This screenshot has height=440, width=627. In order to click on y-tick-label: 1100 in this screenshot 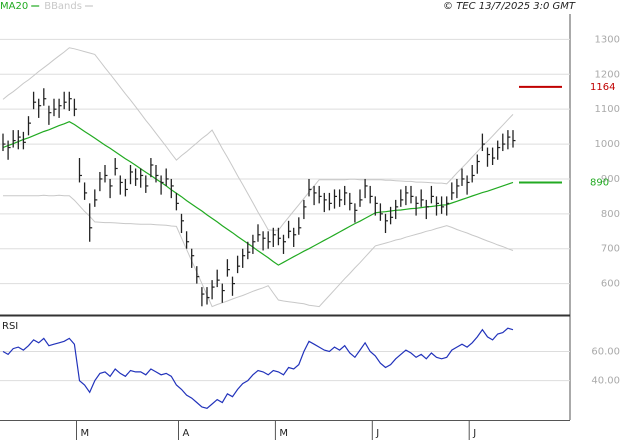, I will do `click(607, 109)`.